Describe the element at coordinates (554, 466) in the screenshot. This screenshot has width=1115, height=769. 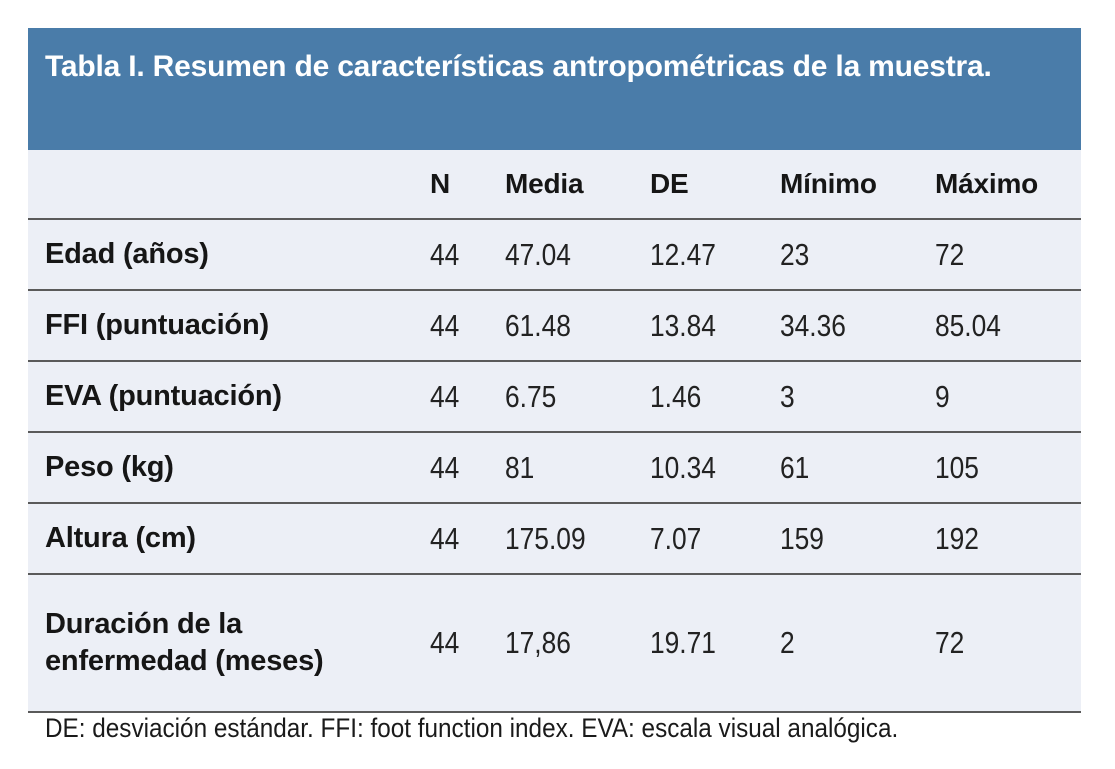
I see `table-row: Peso (kg) 44 81 10.34 61 105` at that location.